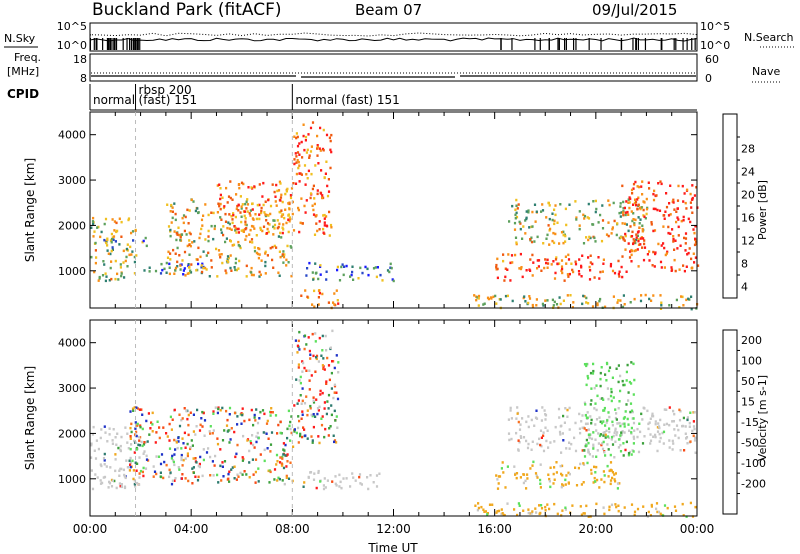 Image resolution: width=800 pixels, height=554 pixels. What do you see at coordinates (27, 57) in the screenshot?
I see `freq-label: Freq.` at bounding box center [27, 57].